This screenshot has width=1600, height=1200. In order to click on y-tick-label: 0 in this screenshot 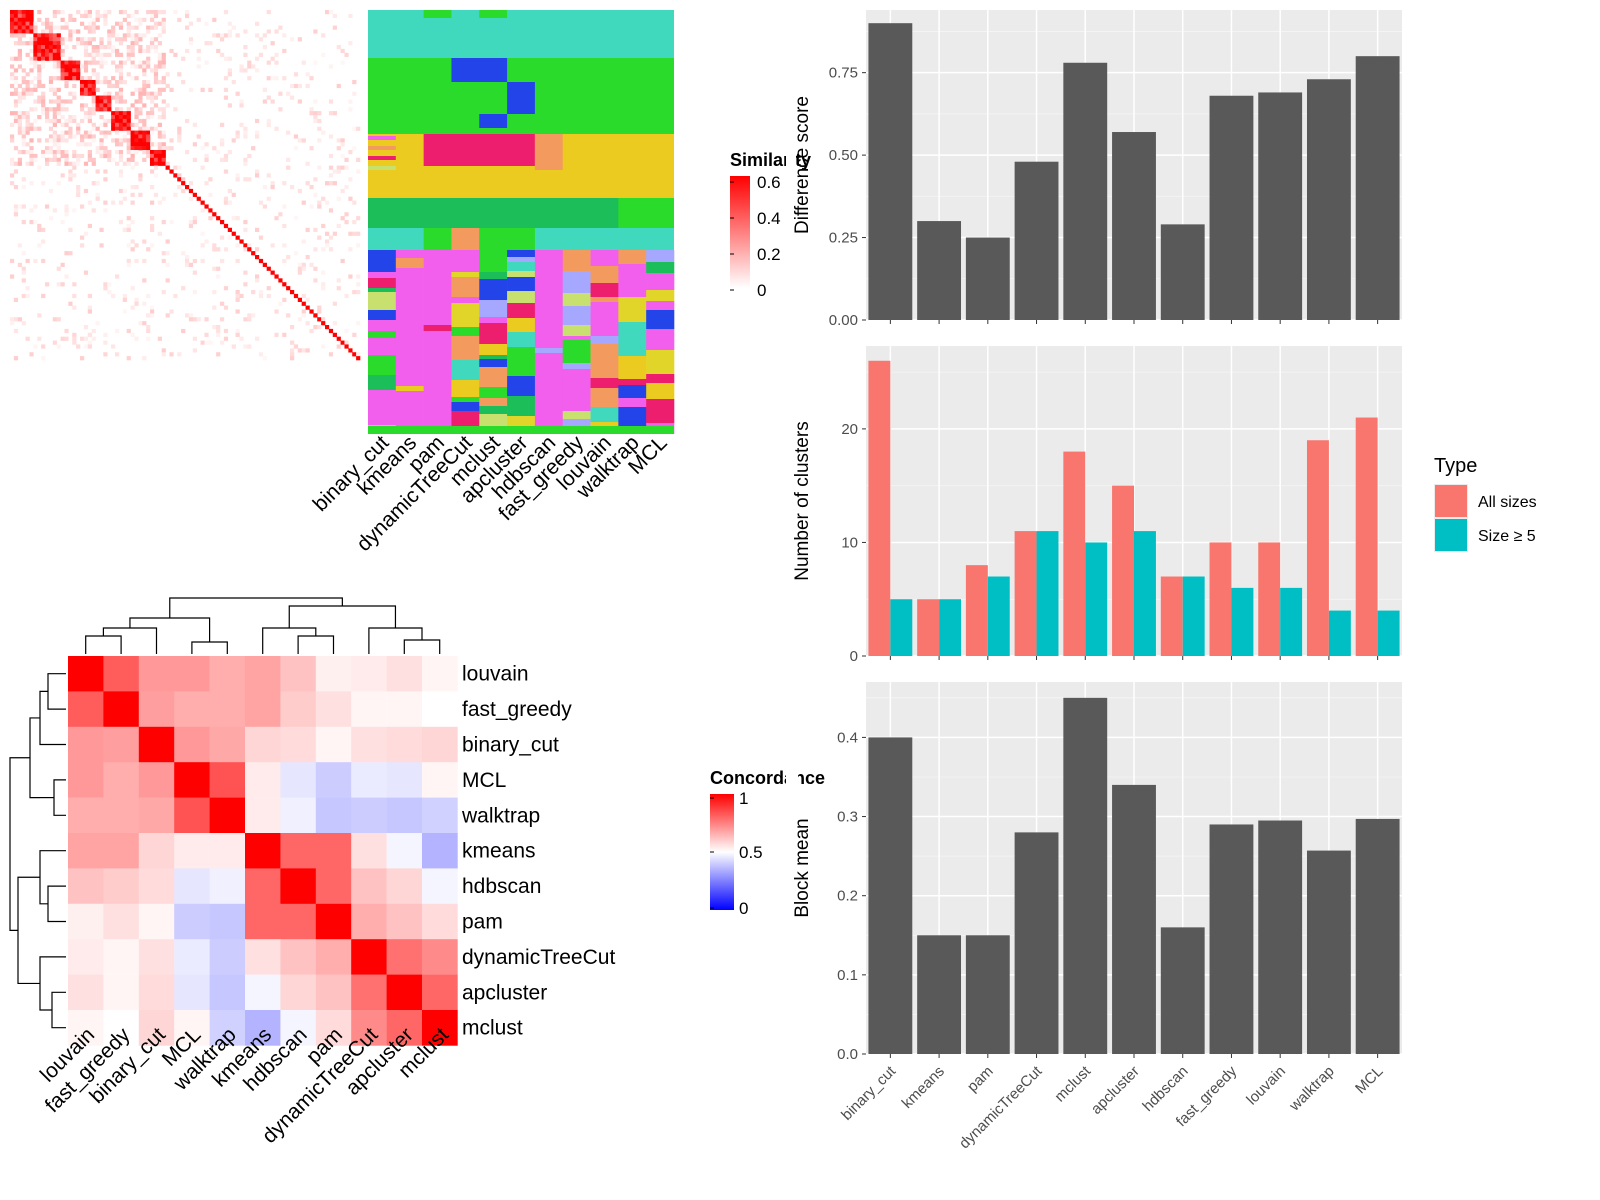, I will do `click(854, 656)`.